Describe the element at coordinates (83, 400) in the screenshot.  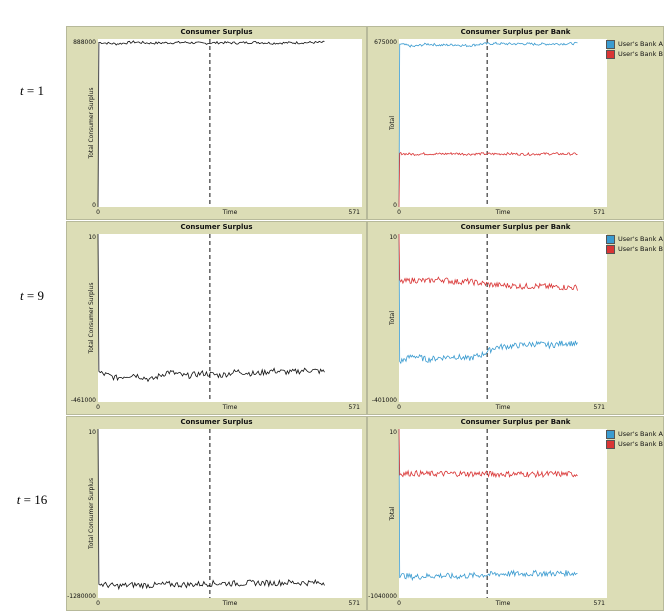
I see `y-tick-label-bottom: -461000` at that location.